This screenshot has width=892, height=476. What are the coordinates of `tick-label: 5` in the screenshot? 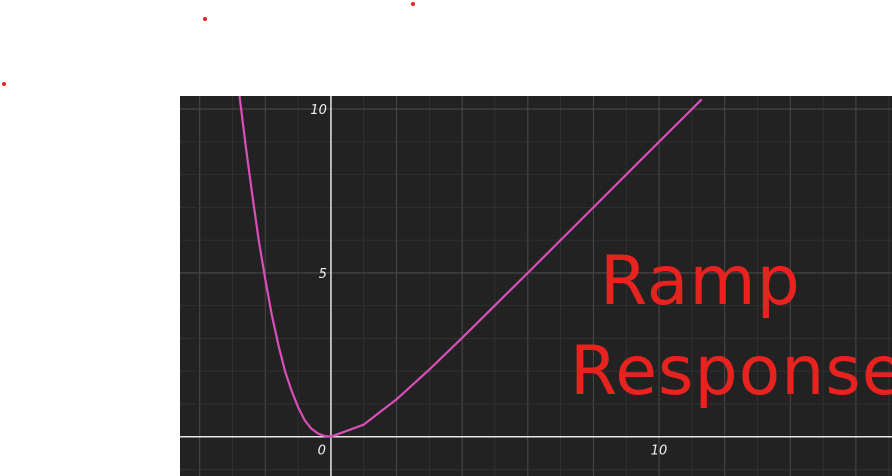 It's located at (323, 274).